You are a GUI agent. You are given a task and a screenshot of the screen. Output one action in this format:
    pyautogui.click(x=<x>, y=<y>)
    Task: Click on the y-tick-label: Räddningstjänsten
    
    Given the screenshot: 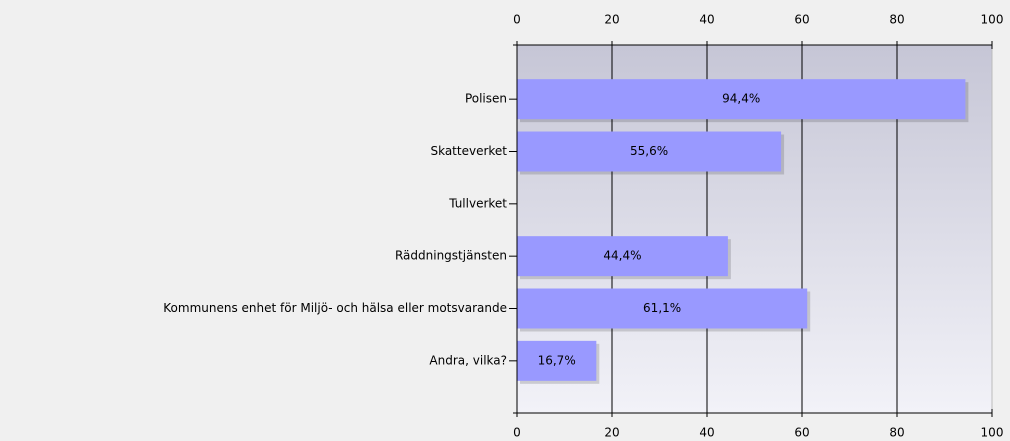 What is the action you would take?
    pyautogui.click(x=451, y=256)
    